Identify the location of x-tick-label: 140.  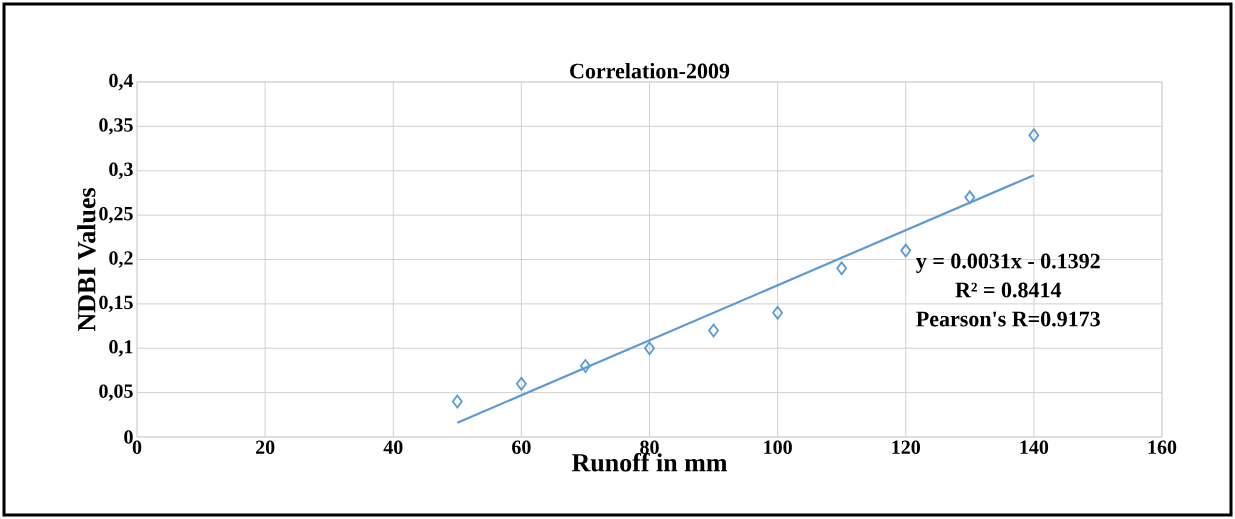
(1034, 447).